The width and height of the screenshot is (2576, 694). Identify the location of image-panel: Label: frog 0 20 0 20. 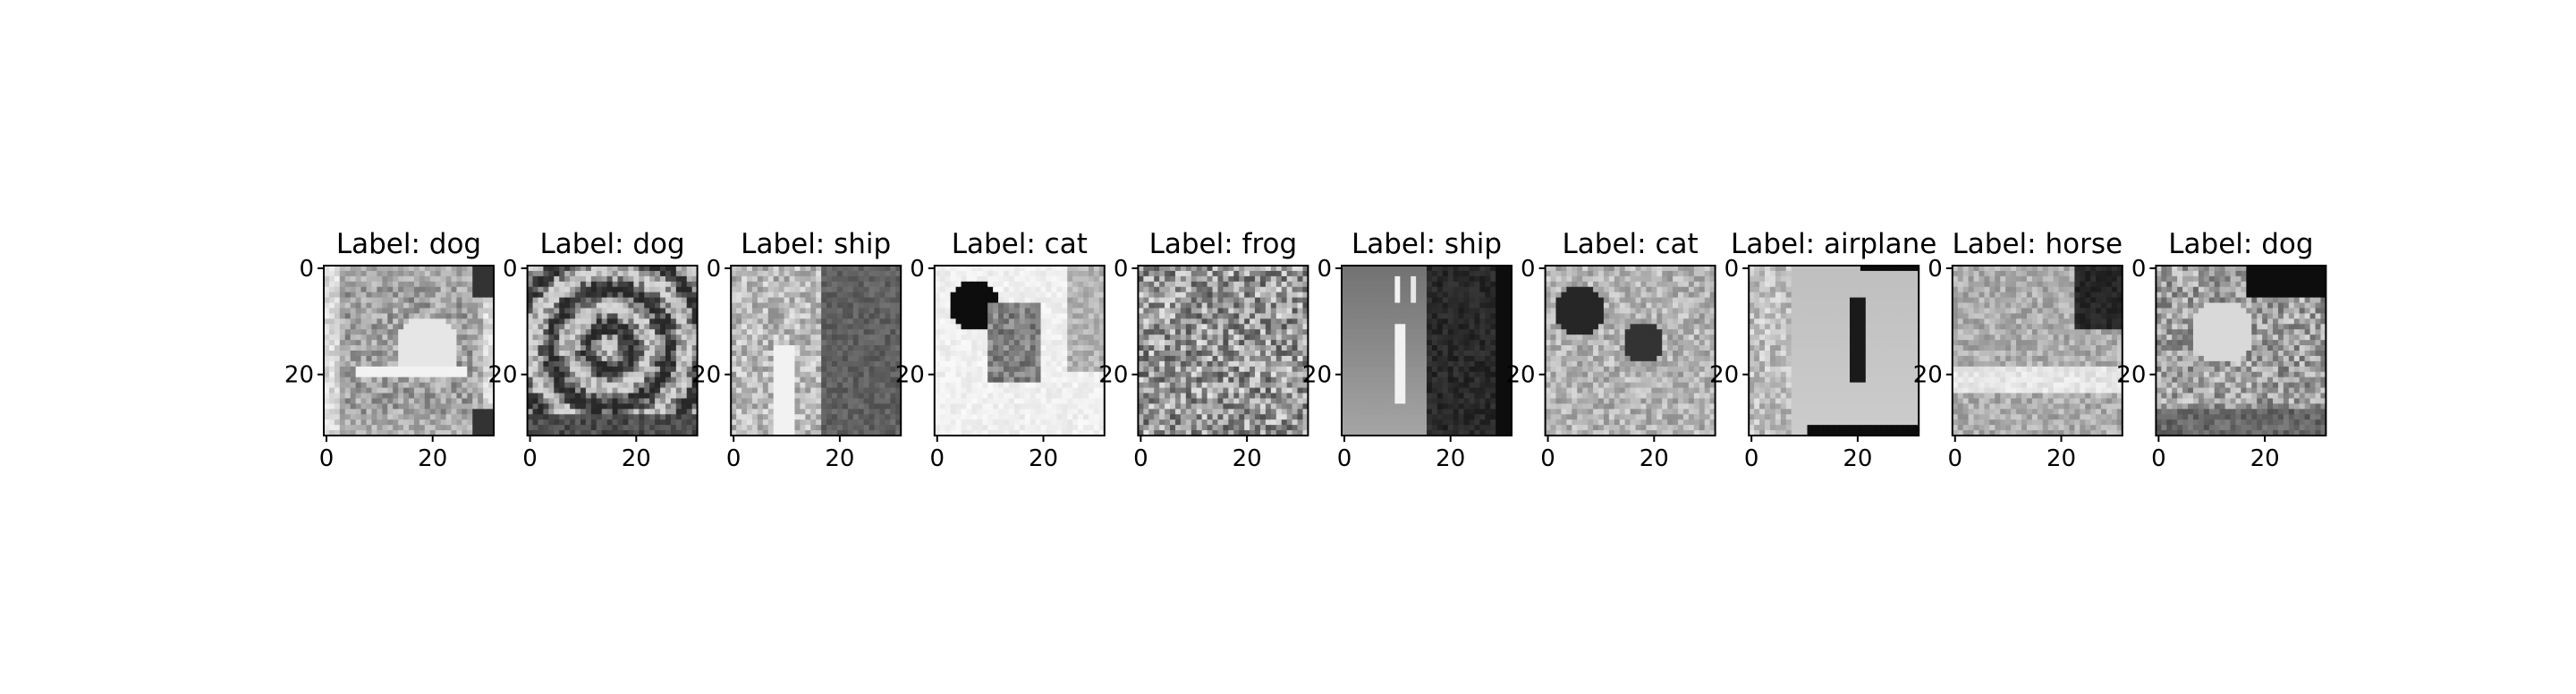
(1203, 350).